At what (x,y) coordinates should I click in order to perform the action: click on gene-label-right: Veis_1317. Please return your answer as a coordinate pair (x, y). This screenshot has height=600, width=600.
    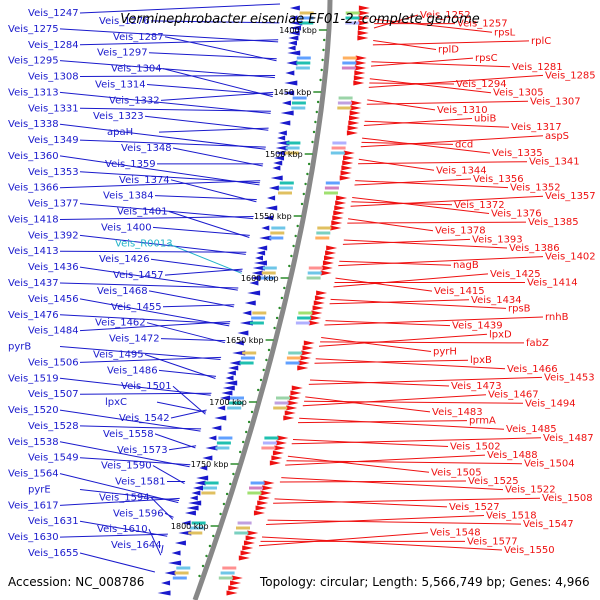
    Looking at the image, I should click on (536, 127).